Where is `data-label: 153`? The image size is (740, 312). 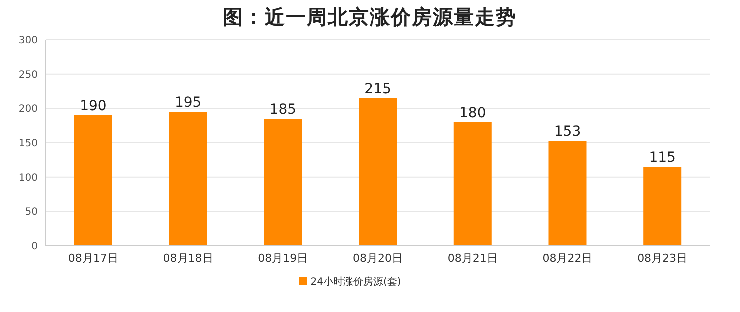
data-label: 153 is located at coordinates (568, 132).